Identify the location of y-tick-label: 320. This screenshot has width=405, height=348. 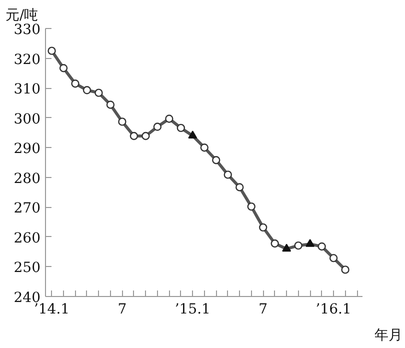
(27, 60).